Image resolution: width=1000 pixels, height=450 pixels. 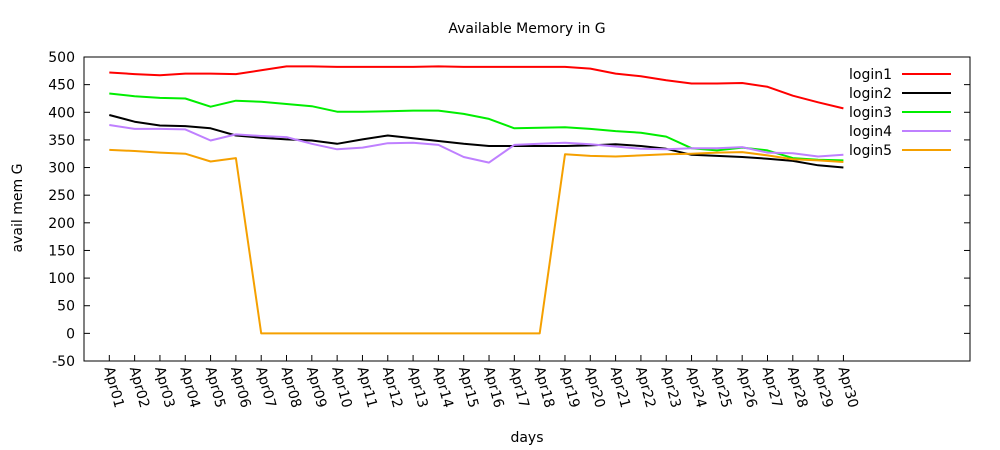 What do you see at coordinates (61, 141) in the screenshot?
I see `y-tick-label: 350` at bounding box center [61, 141].